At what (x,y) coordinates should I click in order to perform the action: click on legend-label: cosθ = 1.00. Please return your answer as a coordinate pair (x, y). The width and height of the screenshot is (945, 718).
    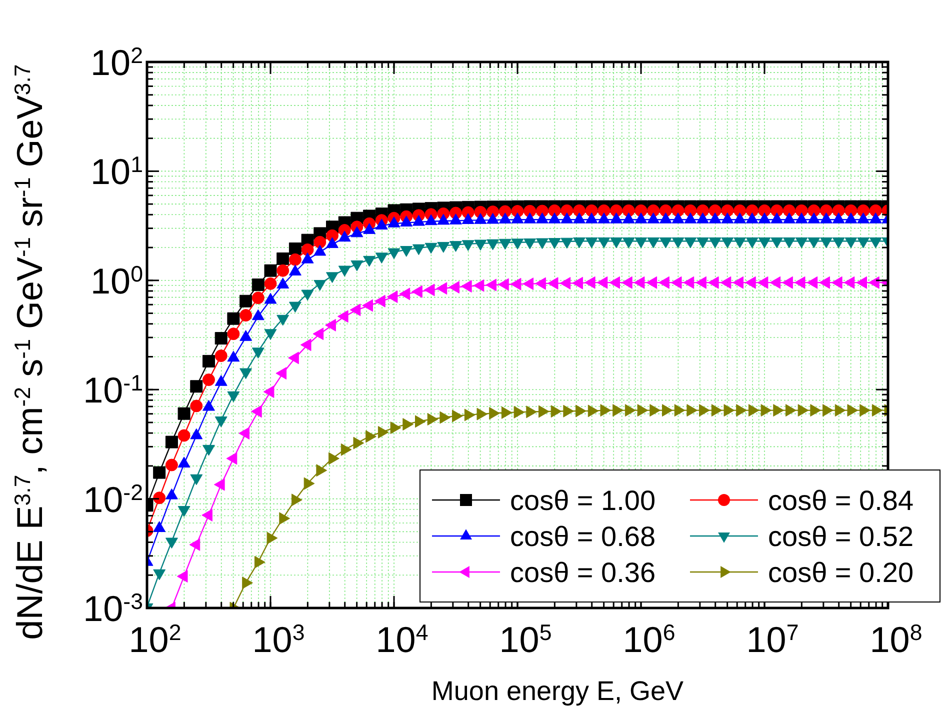
    Looking at the image, I should click on (583, 500).